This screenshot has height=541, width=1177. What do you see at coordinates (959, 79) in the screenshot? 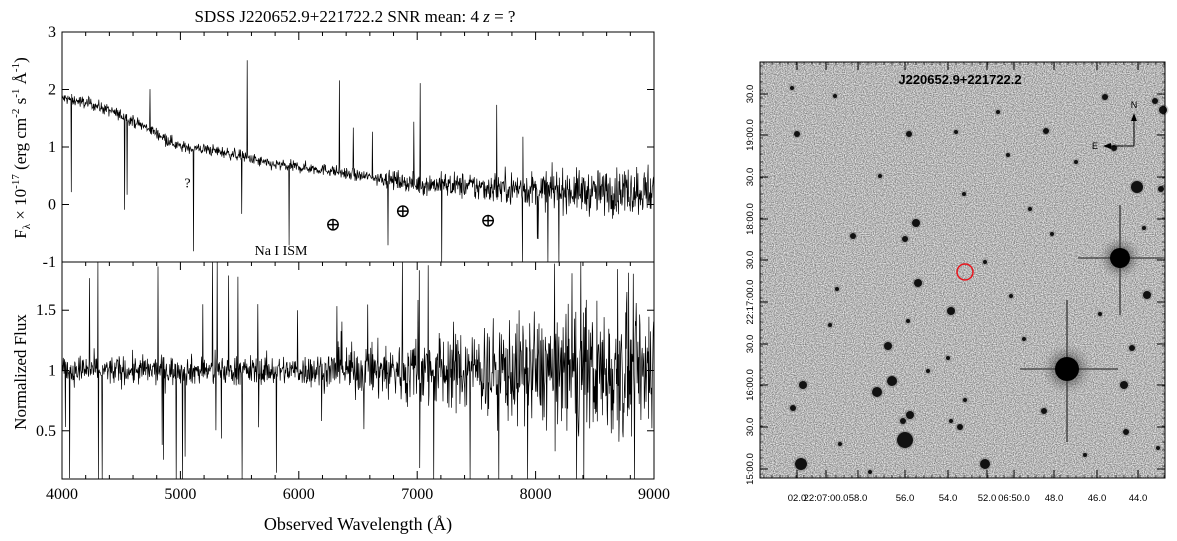
I see `finder-object-label: J220652.9+221722.2` at bounding box center [959, 79].